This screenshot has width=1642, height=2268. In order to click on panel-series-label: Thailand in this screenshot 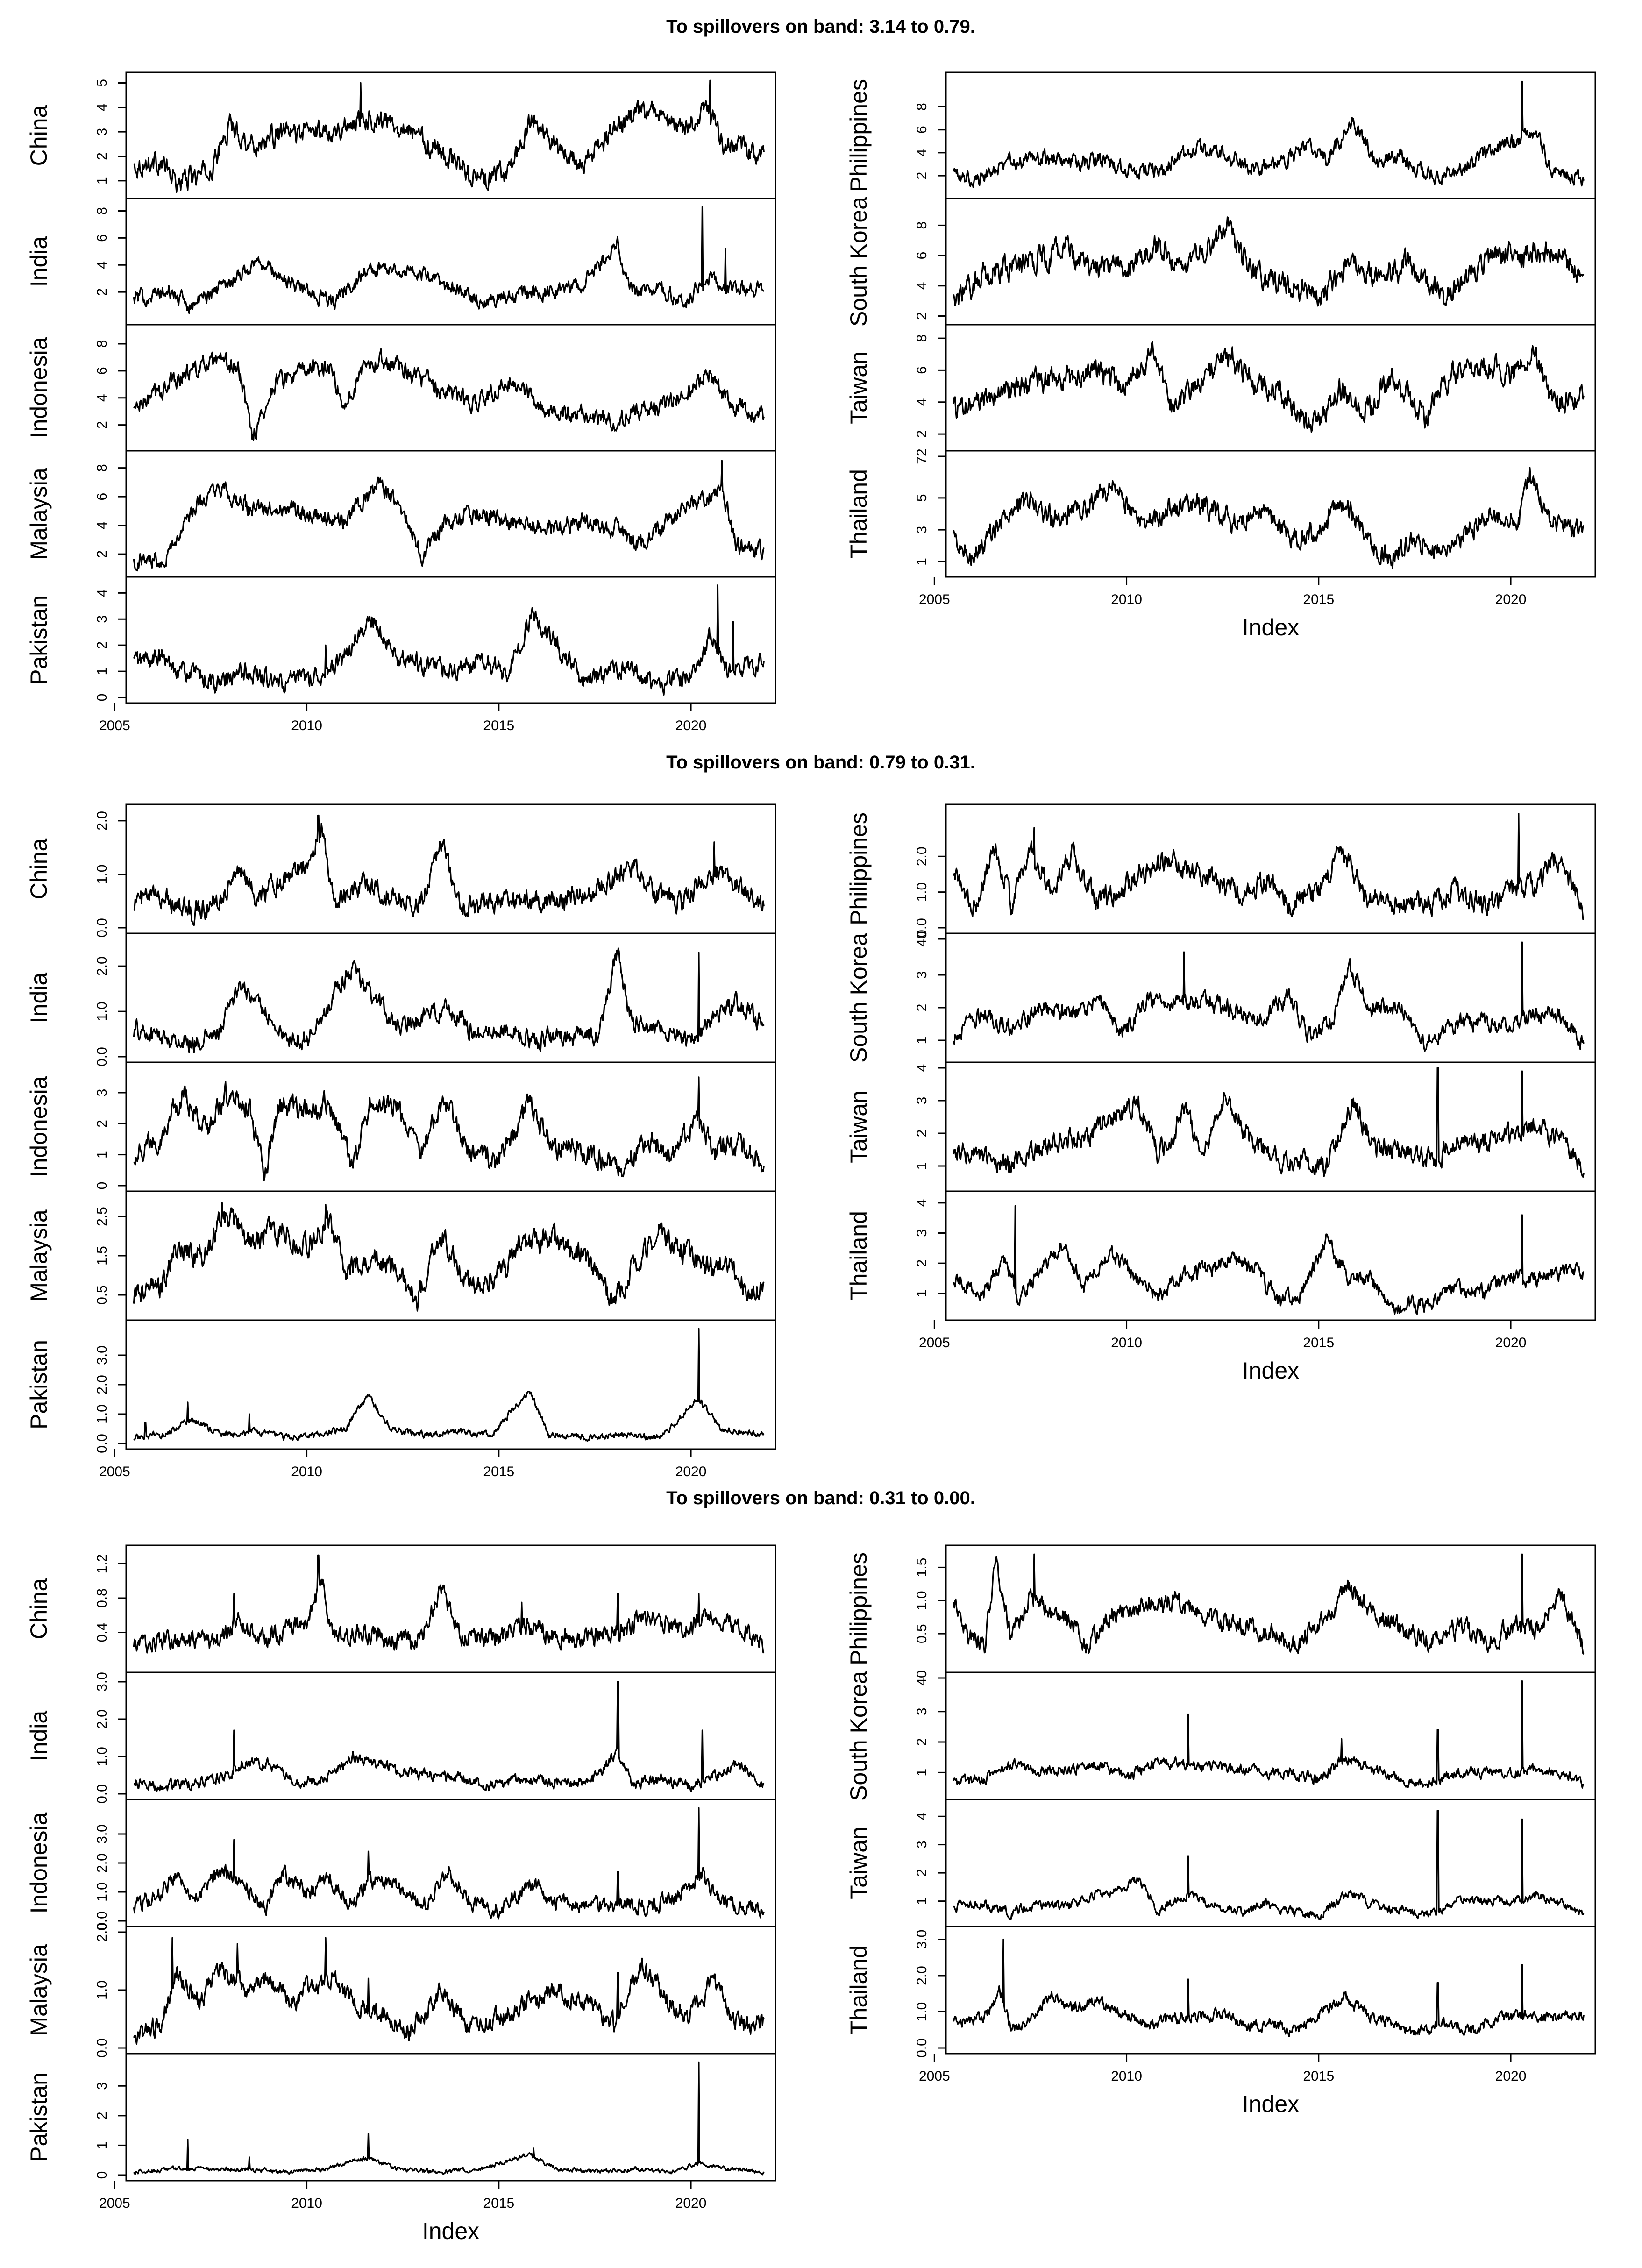, I will do `click(859, 1990)`.